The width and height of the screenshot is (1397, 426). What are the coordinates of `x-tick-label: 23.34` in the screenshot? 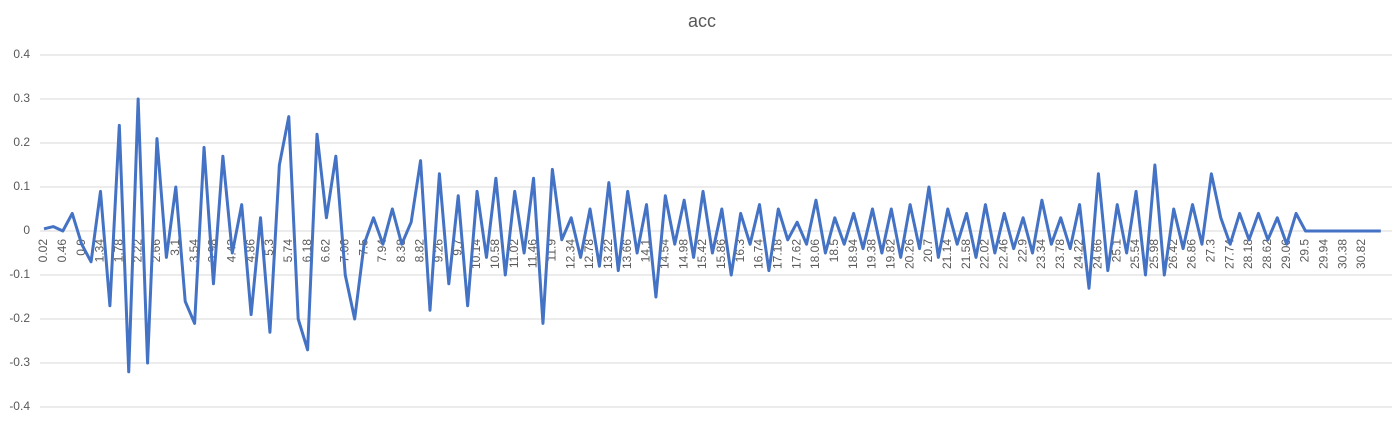 It's located at (1041, 254).